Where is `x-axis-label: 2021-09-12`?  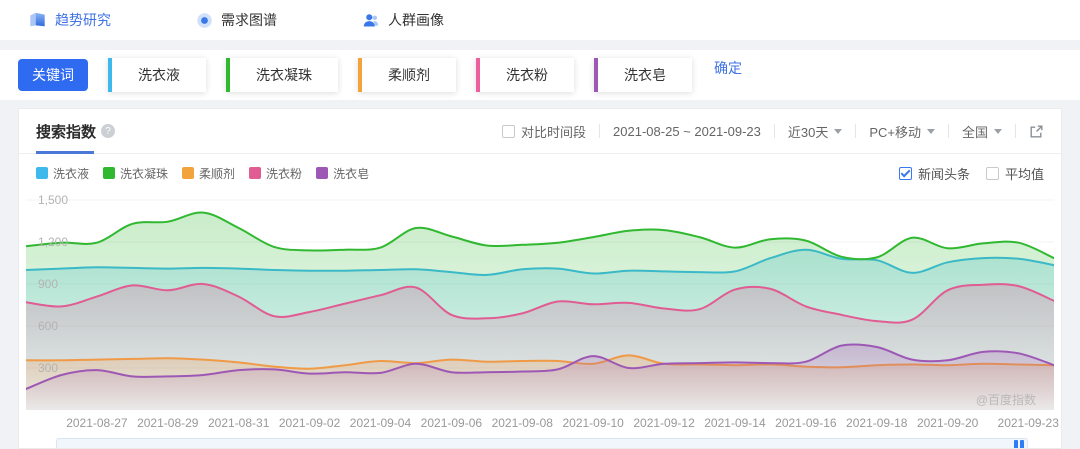
x-axis-label: 2021-09-12 is located at coordinates (664, 423).